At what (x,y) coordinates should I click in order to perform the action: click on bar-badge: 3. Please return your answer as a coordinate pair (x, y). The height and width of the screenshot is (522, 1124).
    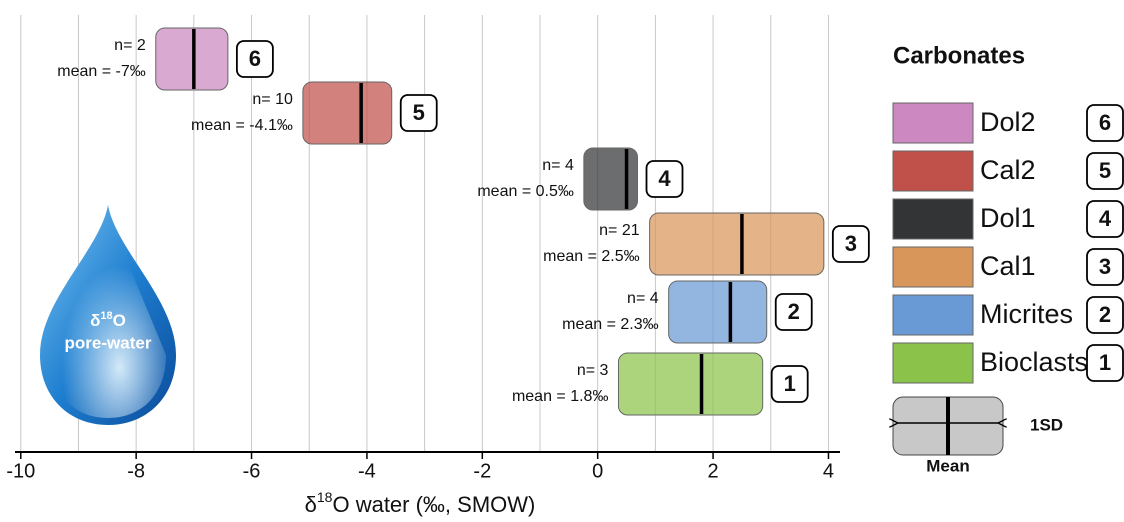
    Looking at the image, I should click on (851, 243).